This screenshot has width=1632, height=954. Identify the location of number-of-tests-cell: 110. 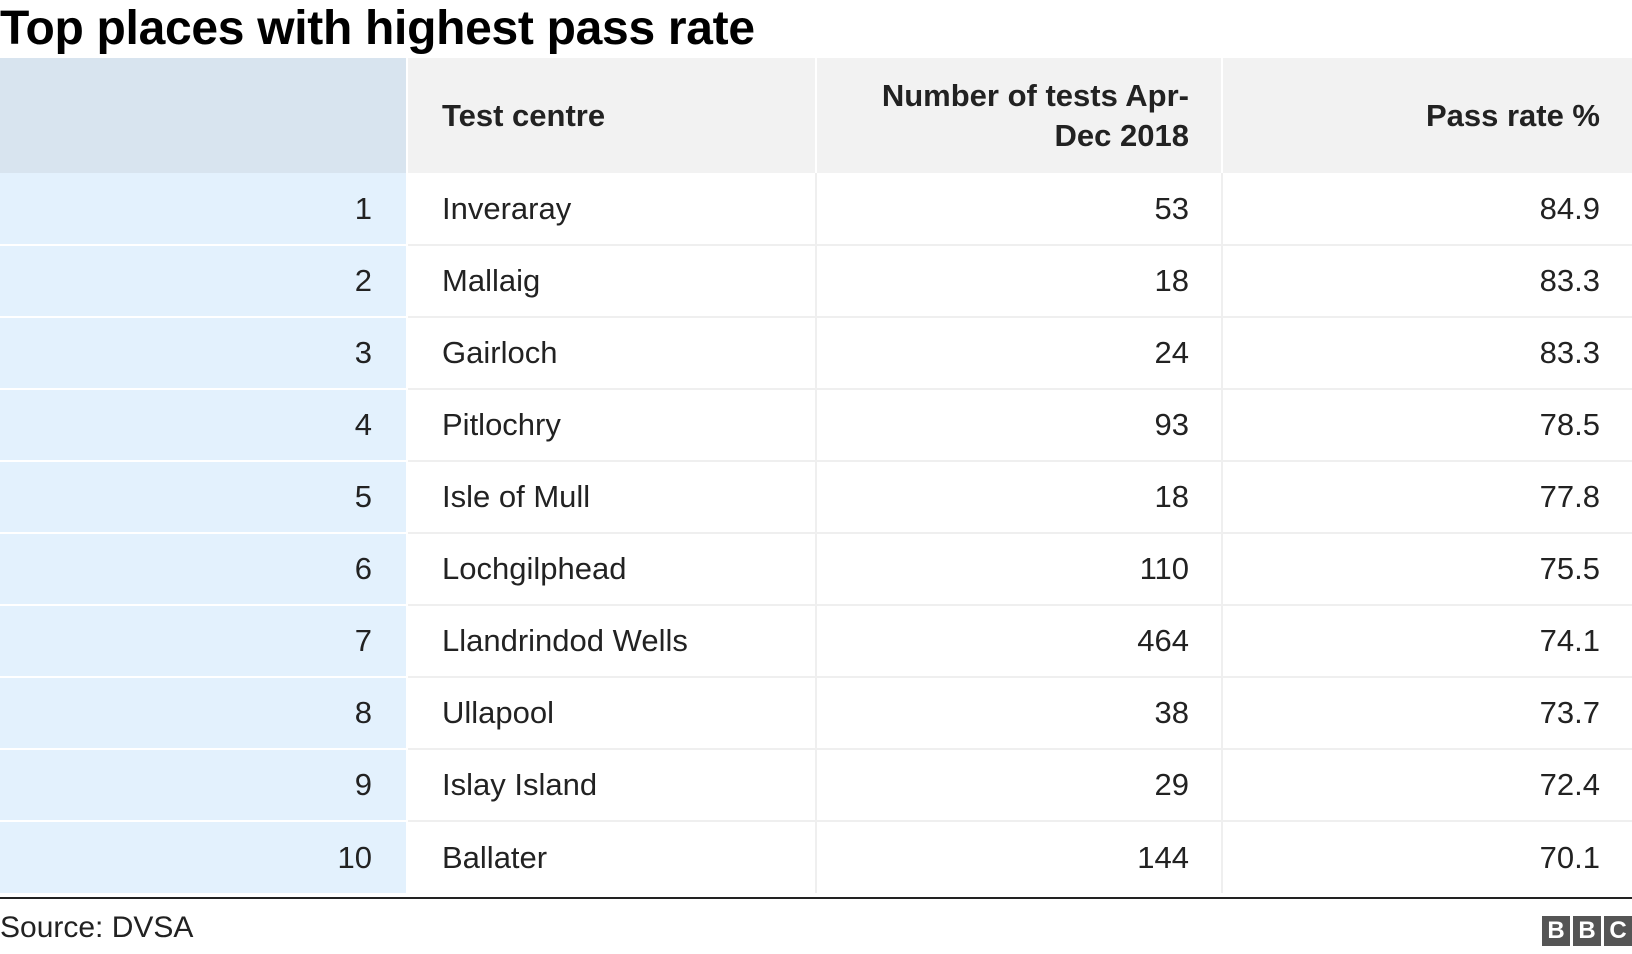
(1019, 569).